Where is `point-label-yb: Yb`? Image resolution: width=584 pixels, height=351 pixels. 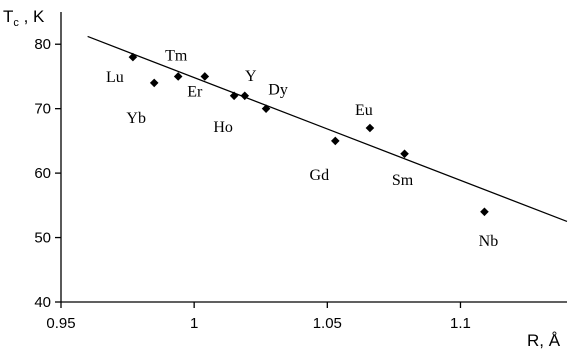 point-label-yb: Yb is located at coordinates (136, 118).